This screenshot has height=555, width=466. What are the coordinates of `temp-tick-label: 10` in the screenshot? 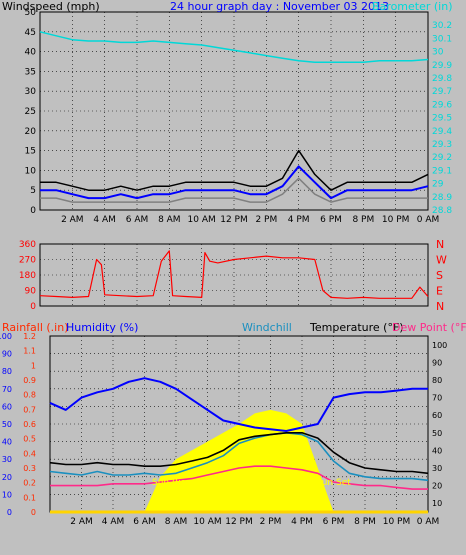 It's located at (437, 503).